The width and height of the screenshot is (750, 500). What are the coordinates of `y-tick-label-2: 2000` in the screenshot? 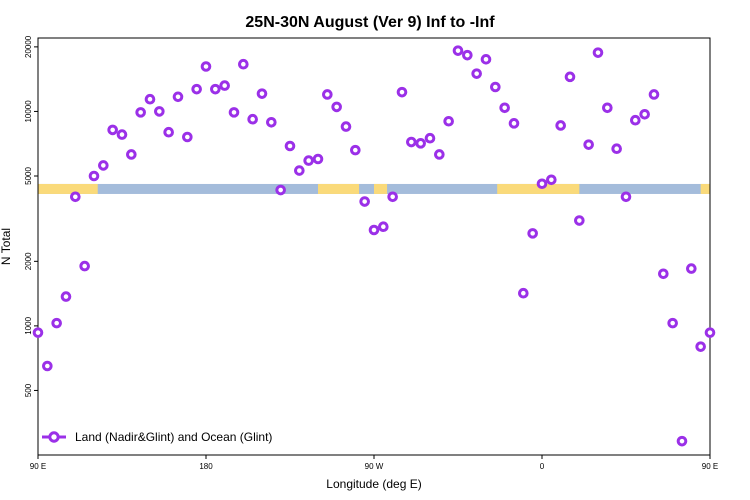 It's located at (28, 261).